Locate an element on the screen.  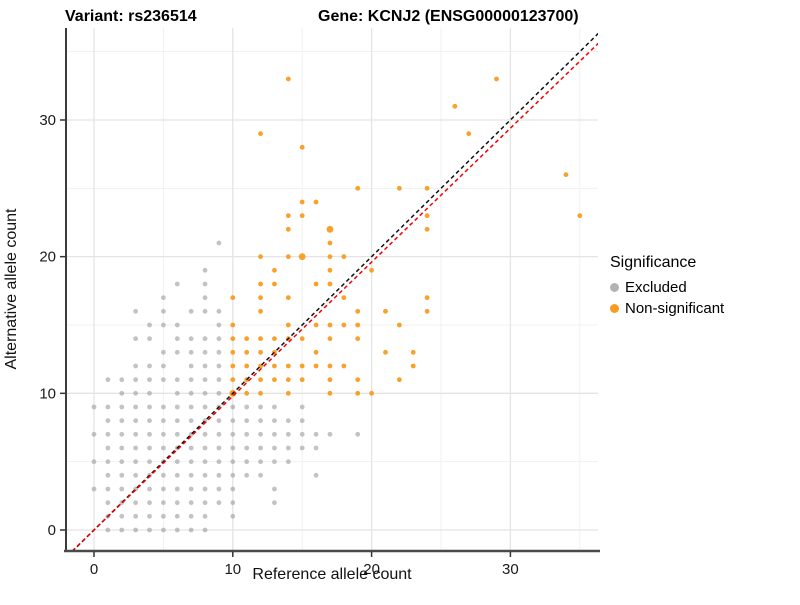
non-significant-swatch-icon is located at coordinates (614, 308).